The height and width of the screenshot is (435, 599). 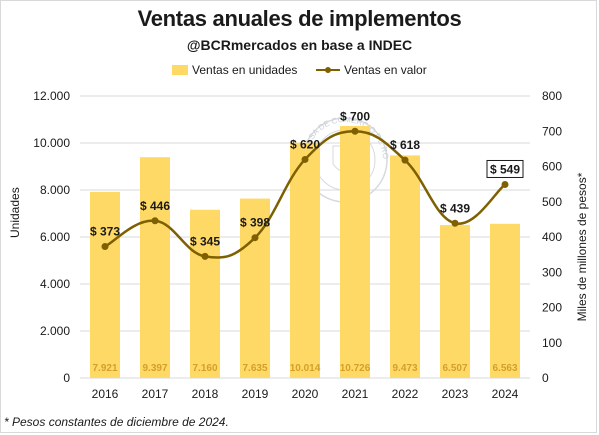 What do you see at coordinates (51, 96) in the screenshot?
I see `y-tick-left: 12.000` at bounding box center [51, 96].